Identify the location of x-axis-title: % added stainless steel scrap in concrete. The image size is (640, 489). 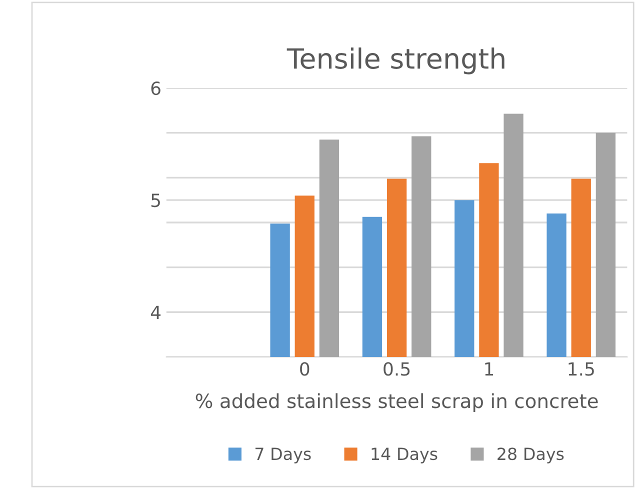
(397, 402).